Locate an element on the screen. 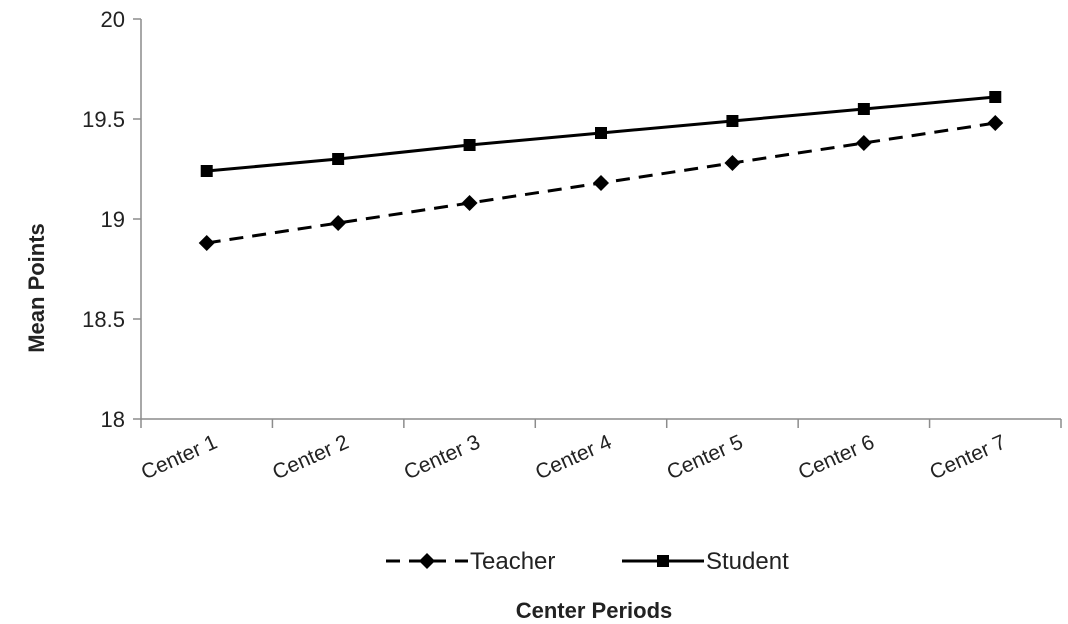 The height and width of the screenshot is (624, 1068). legend-item-student: Student is located at coordinates (705, 561).